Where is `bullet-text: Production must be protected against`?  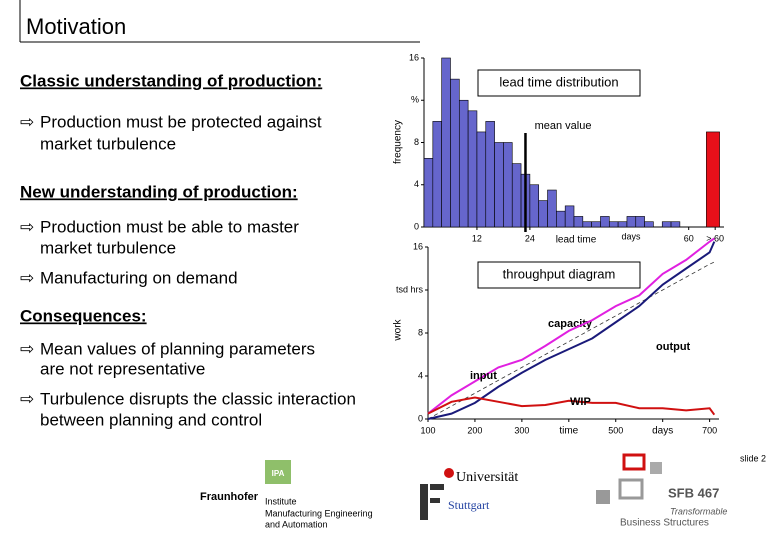 bullet-text: Production must be protected against is located at coordinates (181, 121).